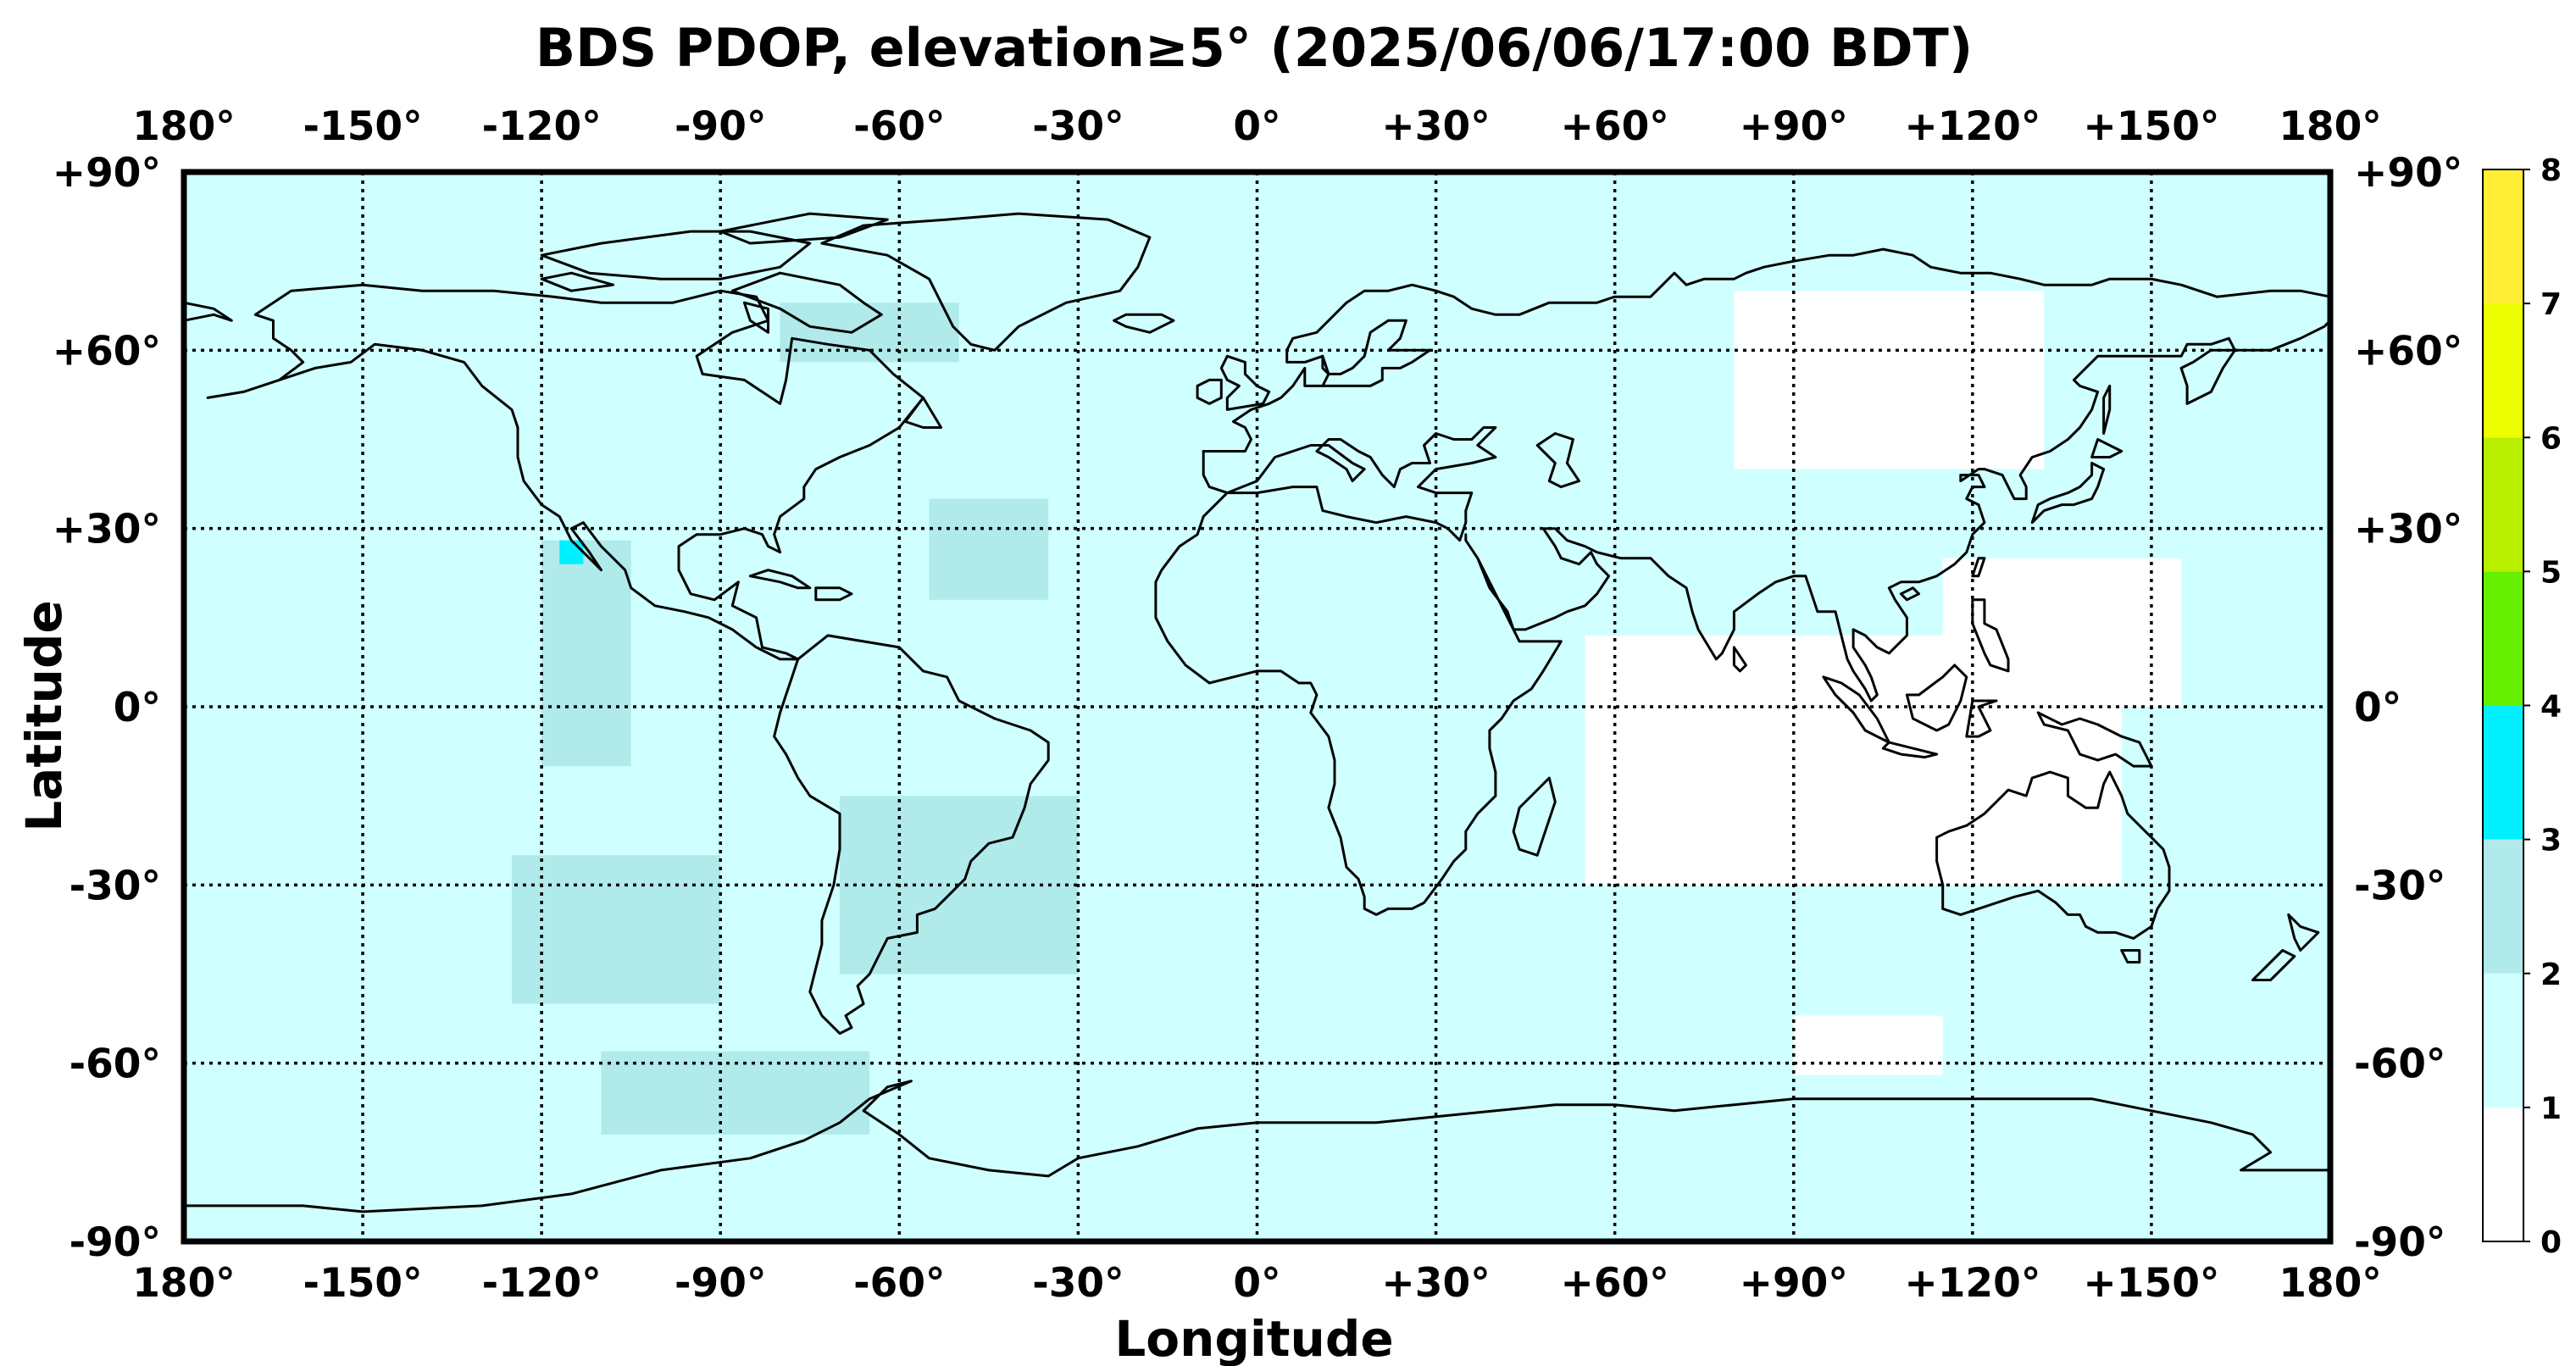 This screenshot has height=1366, width=2576. Describe the element at coordinates (1615, 126) in the screenshot. I see `x-tick-top-8: +60°` at that location.